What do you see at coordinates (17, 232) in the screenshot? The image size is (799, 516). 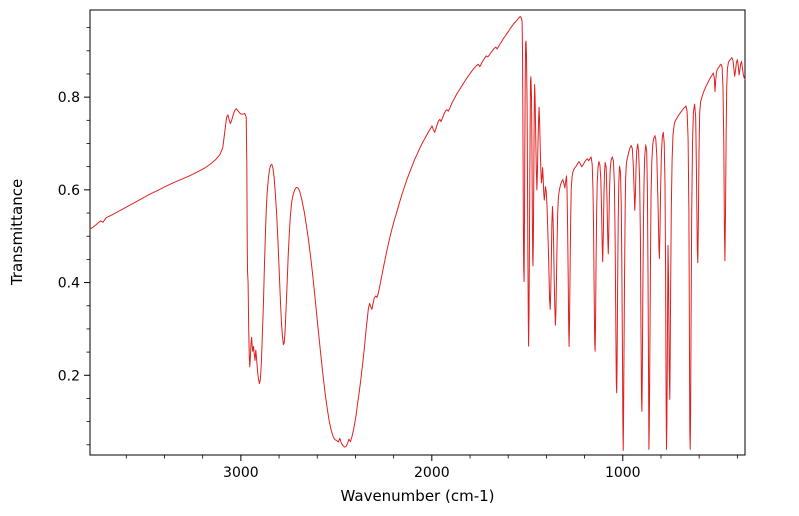 I see `y-axis-label: Transmittance` at bounding box center [17, 232].